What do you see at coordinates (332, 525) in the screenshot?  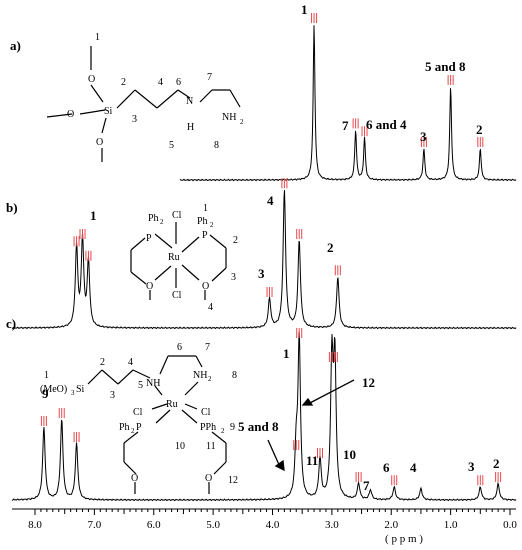 I see `x-tick-label: 3.0` at bounding box center [332, 525].